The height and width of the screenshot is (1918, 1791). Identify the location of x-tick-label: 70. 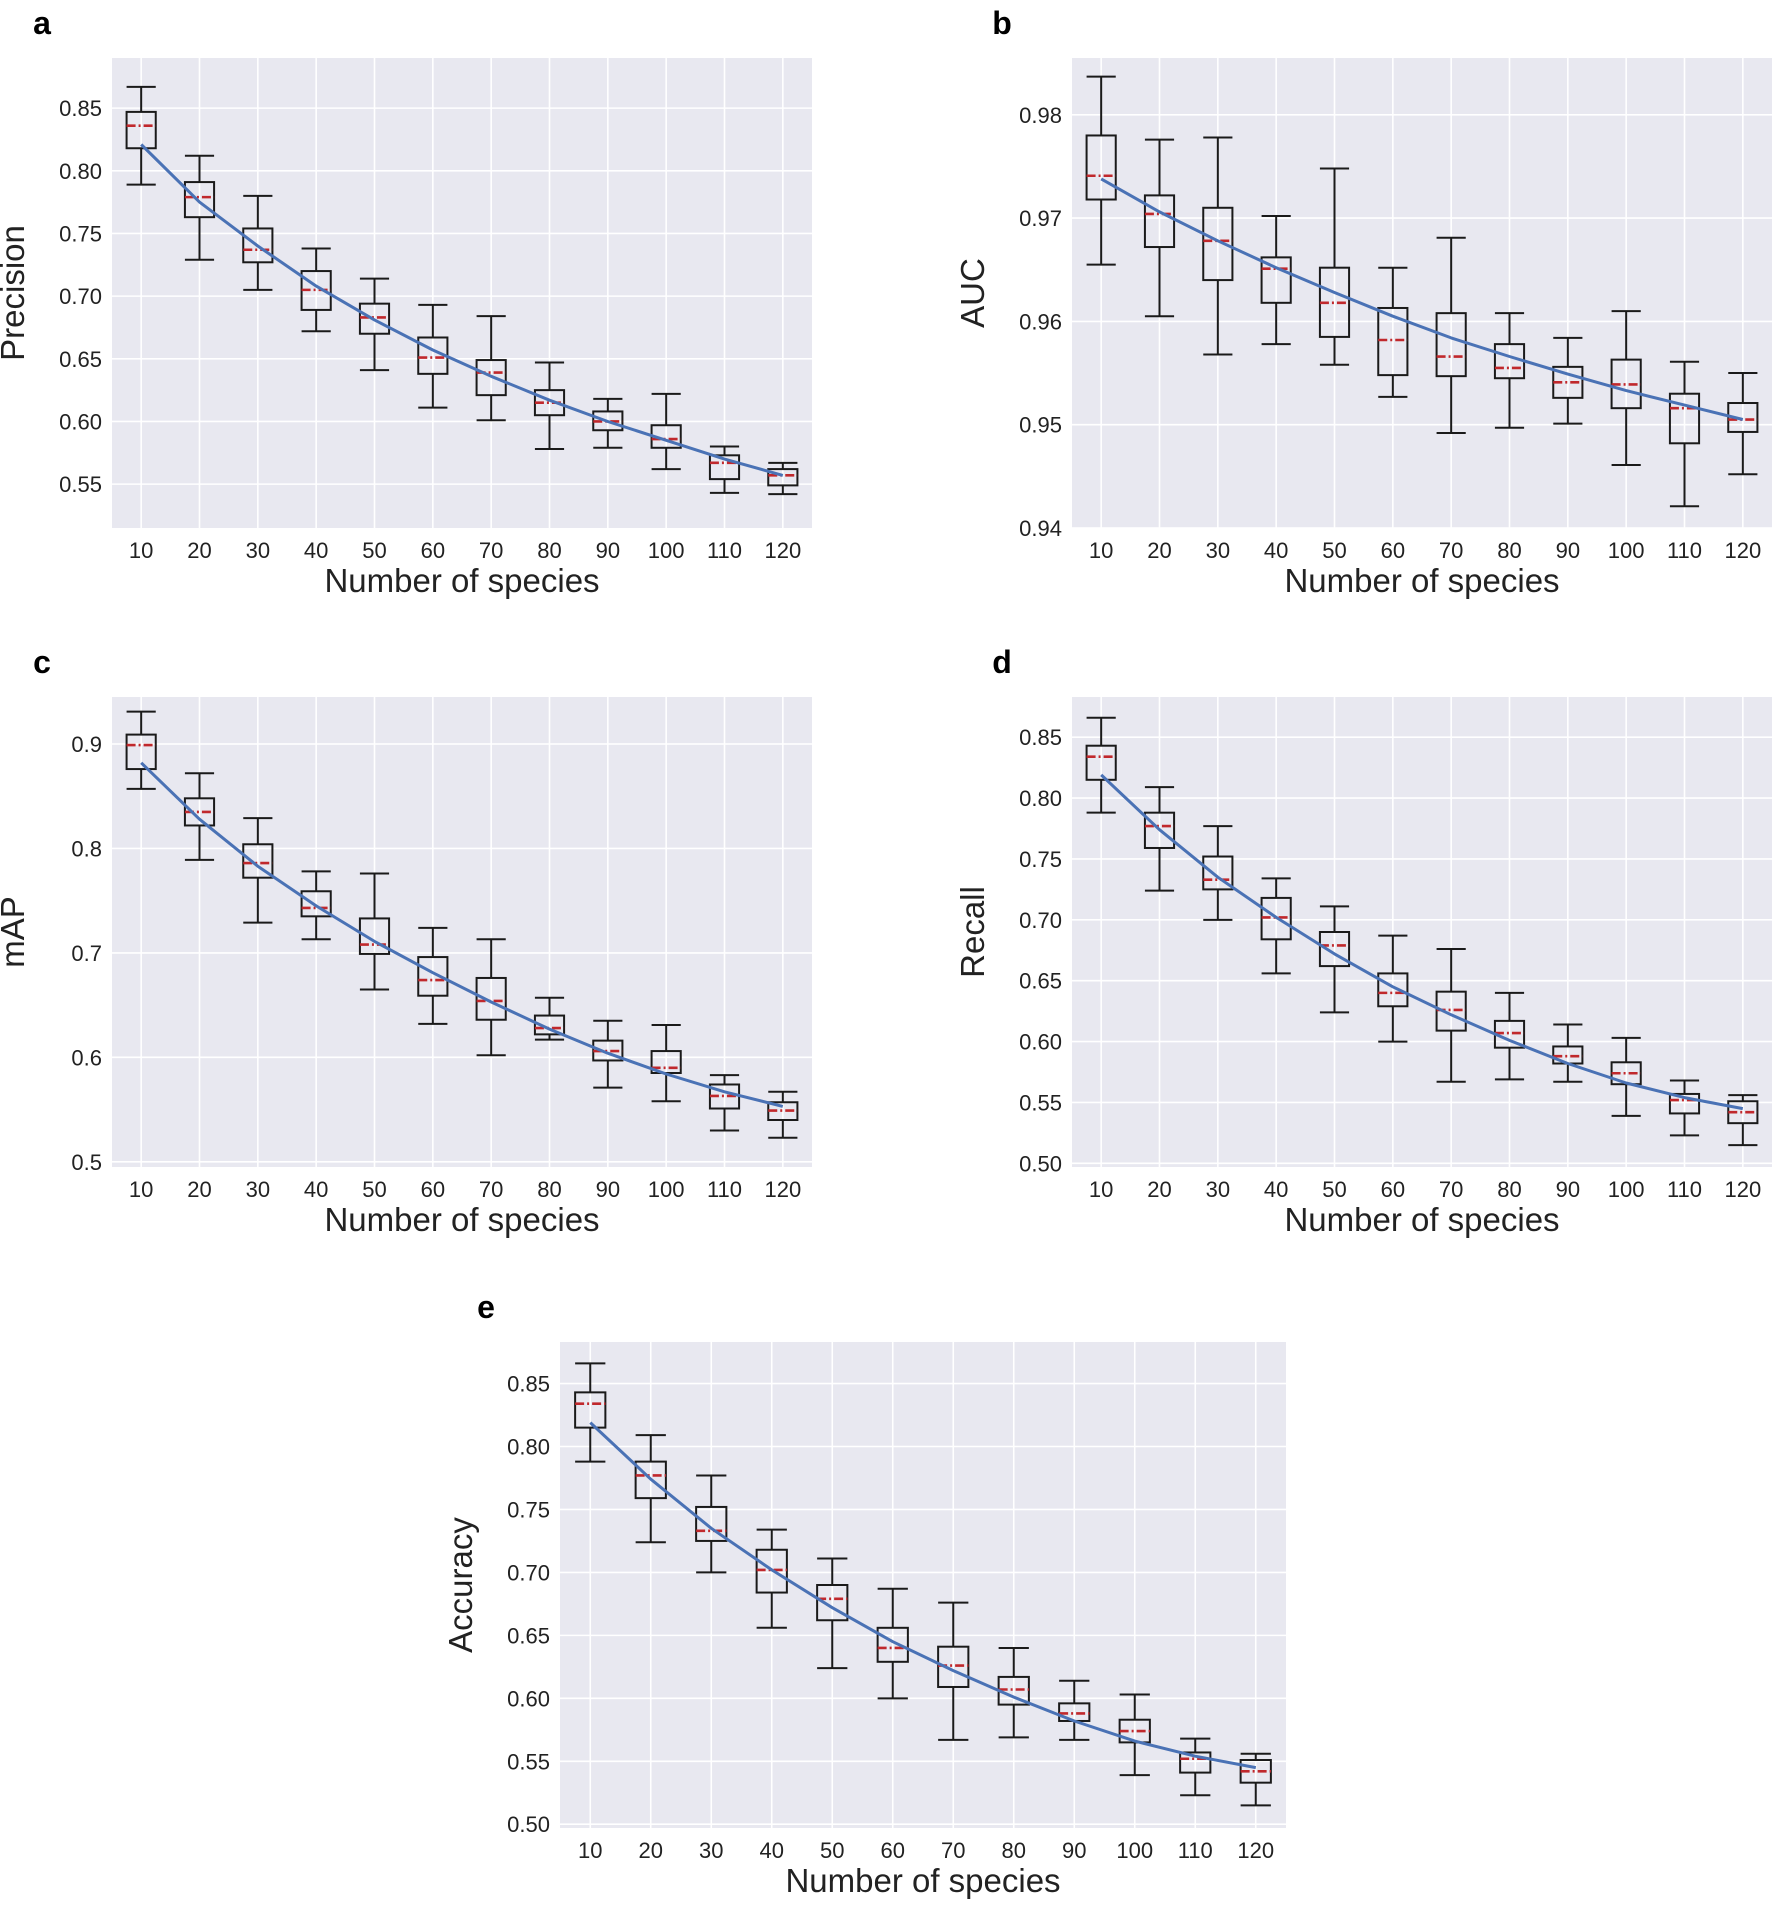
(491, 1189).